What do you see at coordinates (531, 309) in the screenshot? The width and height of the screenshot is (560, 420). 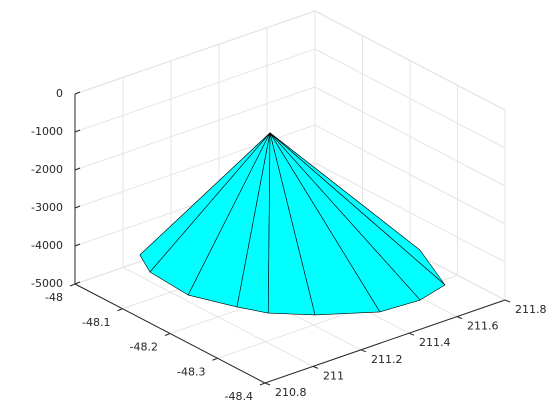 I see `y-tick-label: 211.8` at bounding box center [531, 309].